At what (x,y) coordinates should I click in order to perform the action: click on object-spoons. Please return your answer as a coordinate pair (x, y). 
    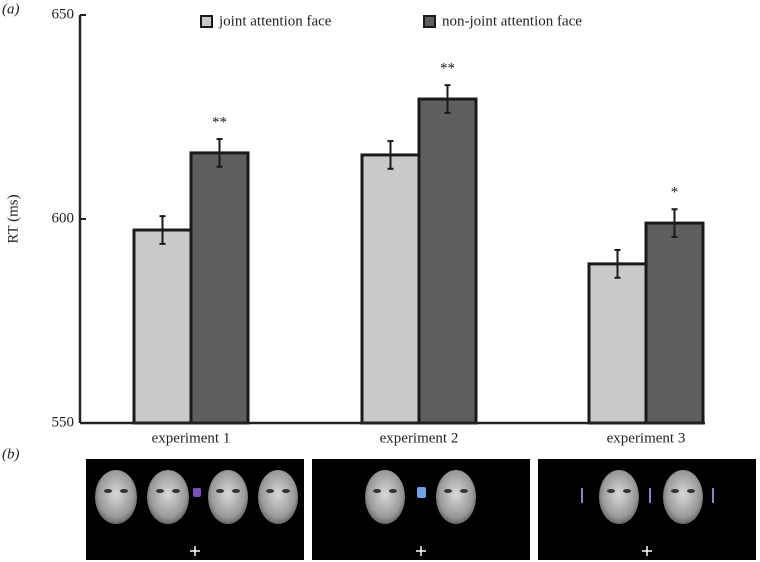
    Looking at the image, I should click on (647, 495).